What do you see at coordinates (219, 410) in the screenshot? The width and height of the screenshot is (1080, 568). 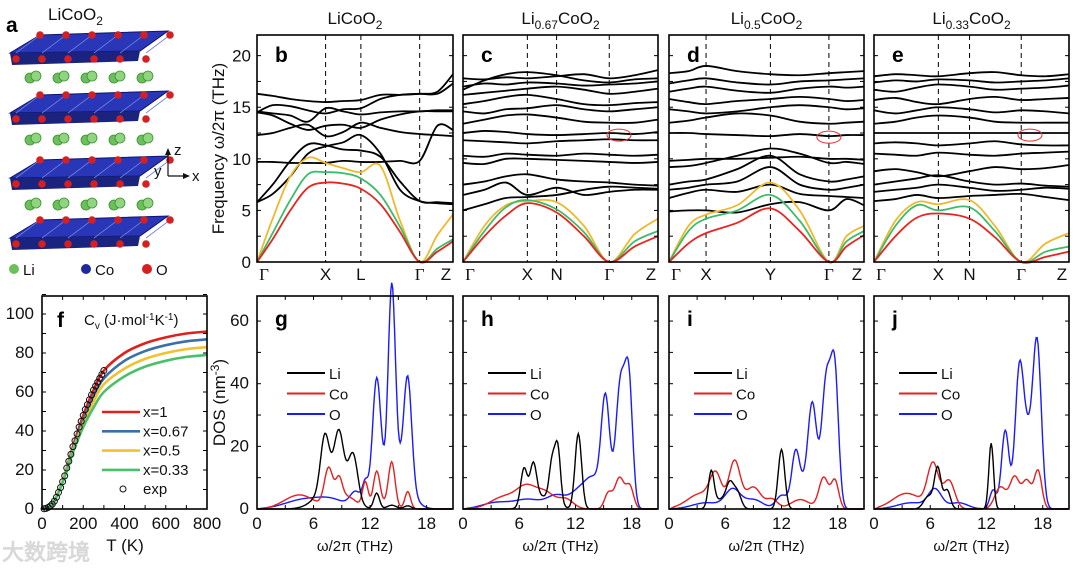 I see `ylabel-main: DOS (nm` at bounding box center [219, 410].